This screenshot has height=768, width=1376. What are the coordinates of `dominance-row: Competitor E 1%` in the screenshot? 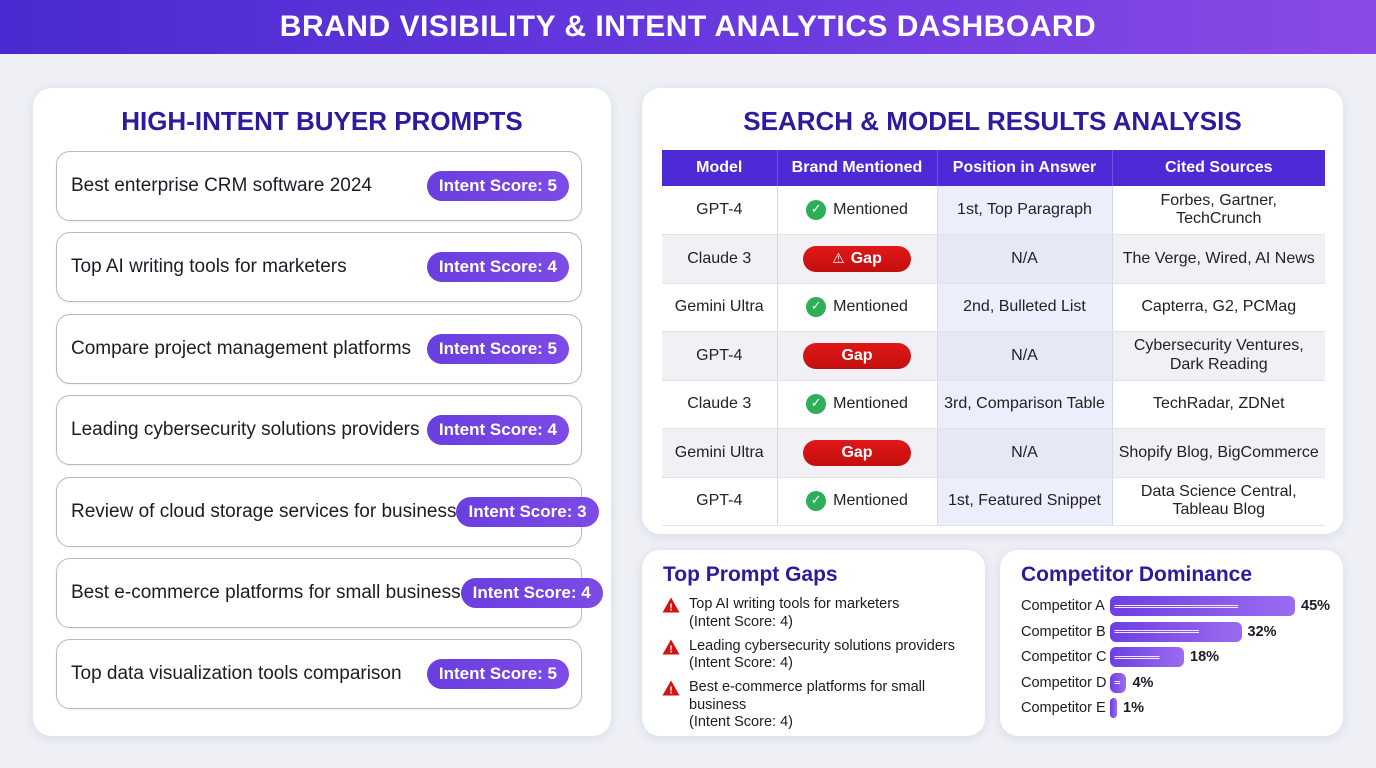 It's located at (1082, 708).